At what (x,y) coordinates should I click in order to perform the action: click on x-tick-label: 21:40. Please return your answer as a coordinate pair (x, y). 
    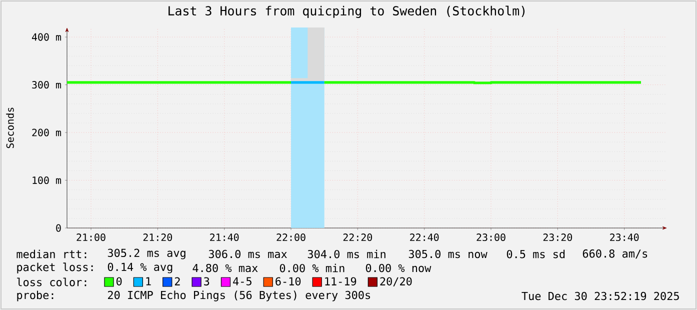
    Looking at the image, I should click on (224, 238).